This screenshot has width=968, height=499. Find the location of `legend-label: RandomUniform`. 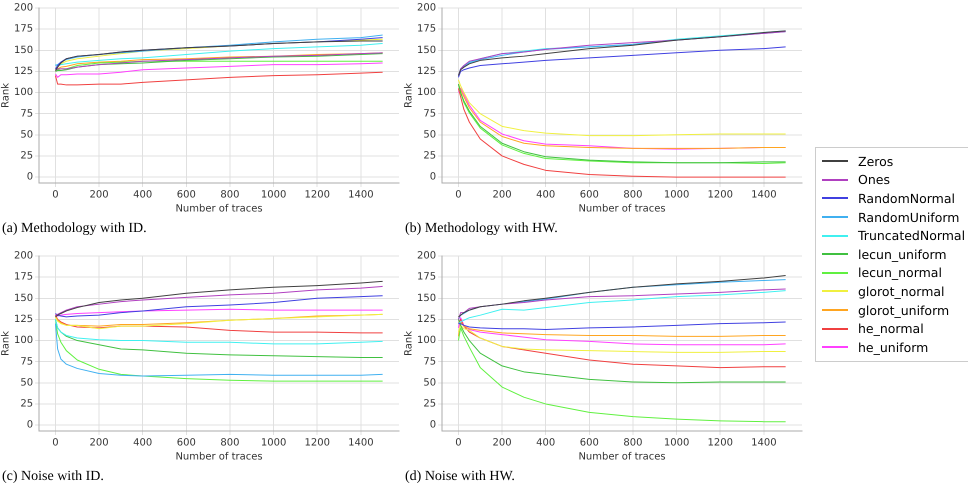

legend-label: RandomUniform is located at coordinates (909, 217).